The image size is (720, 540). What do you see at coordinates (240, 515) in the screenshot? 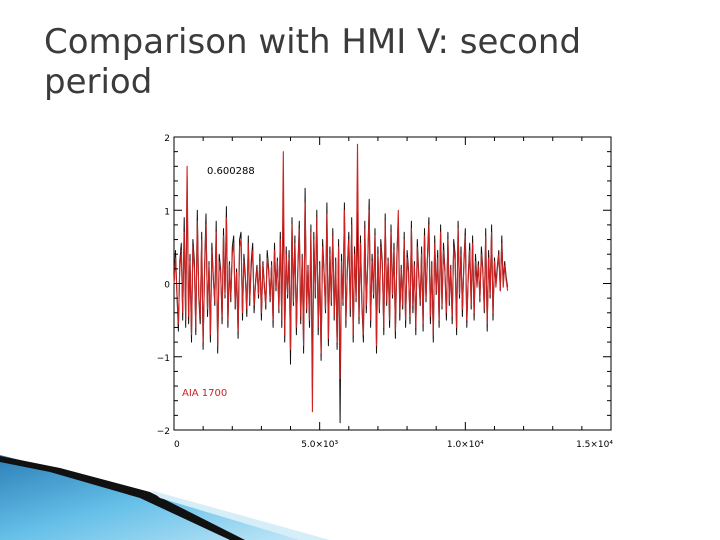
I see `decor-light-swoosh` at bounding box center [240, 515].